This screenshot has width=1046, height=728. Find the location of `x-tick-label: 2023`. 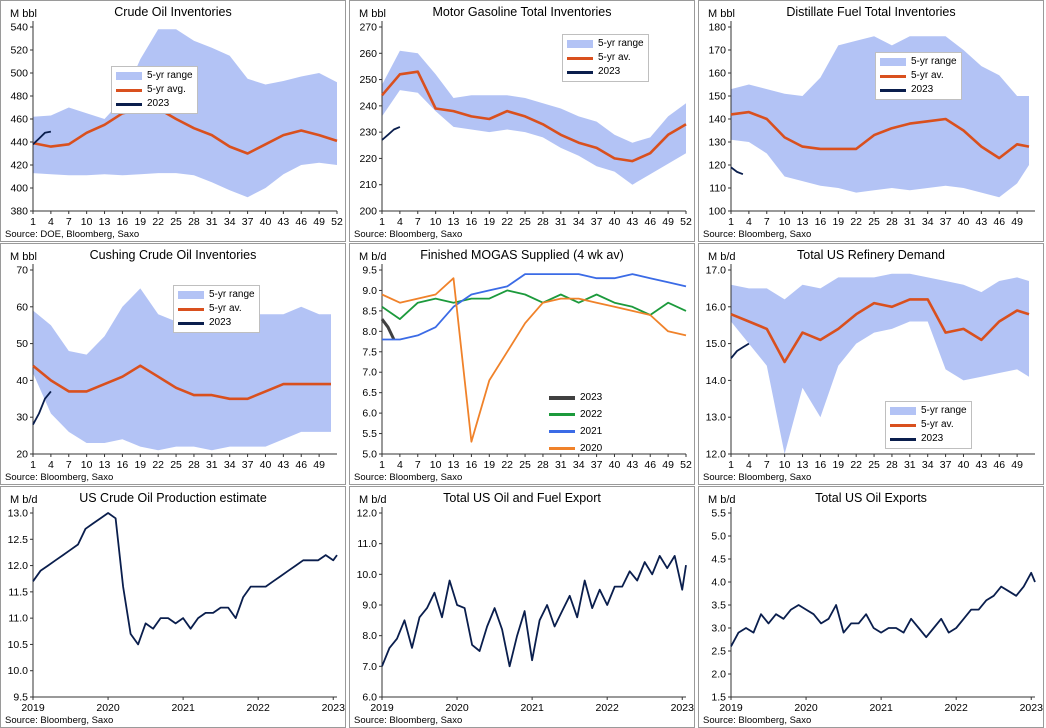

x-tick-label: 2023 is located at coordinates (1031, 708).